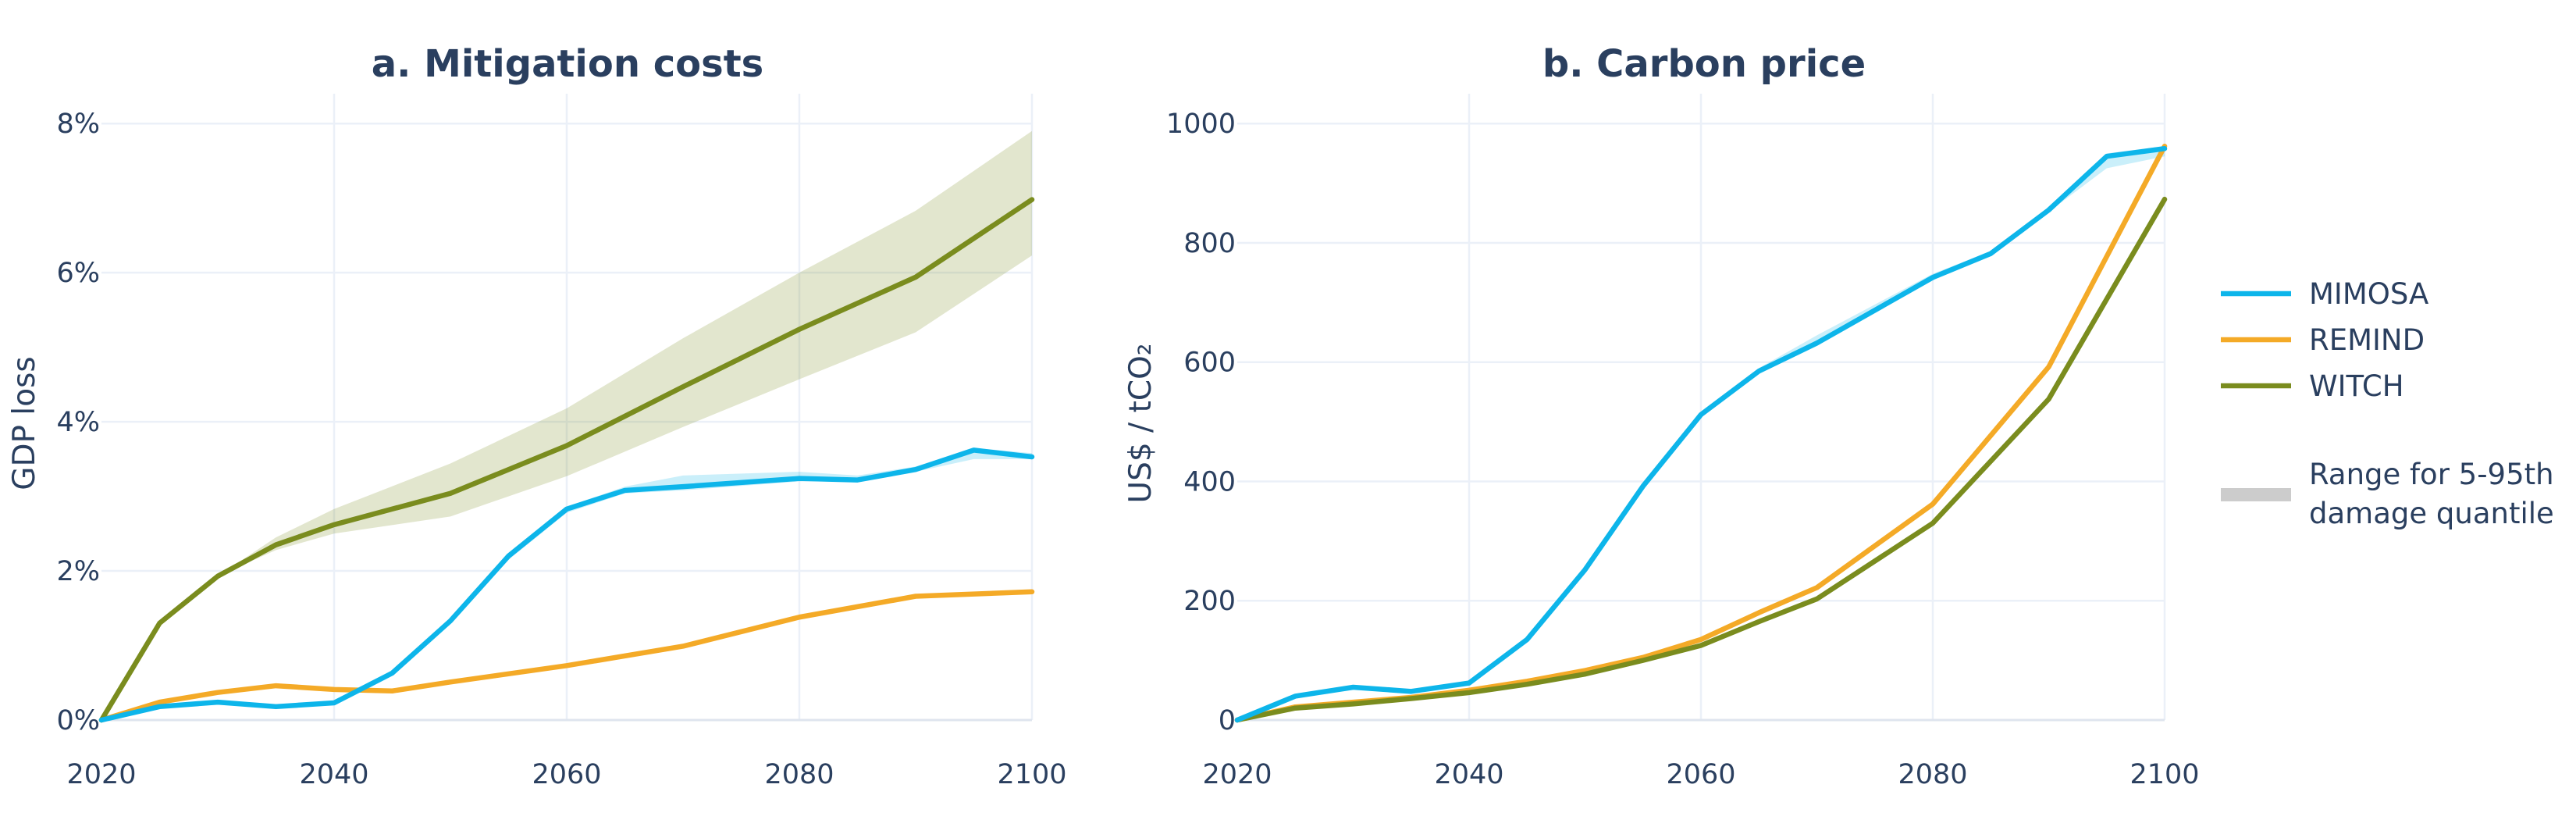  What do you see at coordinates (2368, 294) in the screenshot?
I see `legend-label-mimosa: MIMOSA` at bounding box center [2368, 294].